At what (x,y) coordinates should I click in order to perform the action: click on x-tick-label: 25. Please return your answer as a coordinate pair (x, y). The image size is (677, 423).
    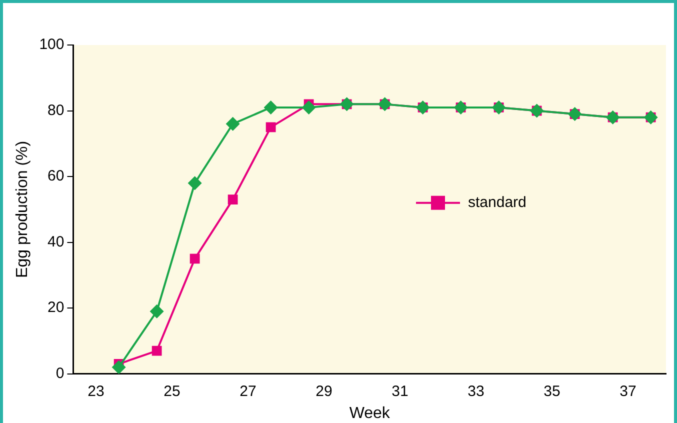
    Looking at the image, I should click on (172, 391).